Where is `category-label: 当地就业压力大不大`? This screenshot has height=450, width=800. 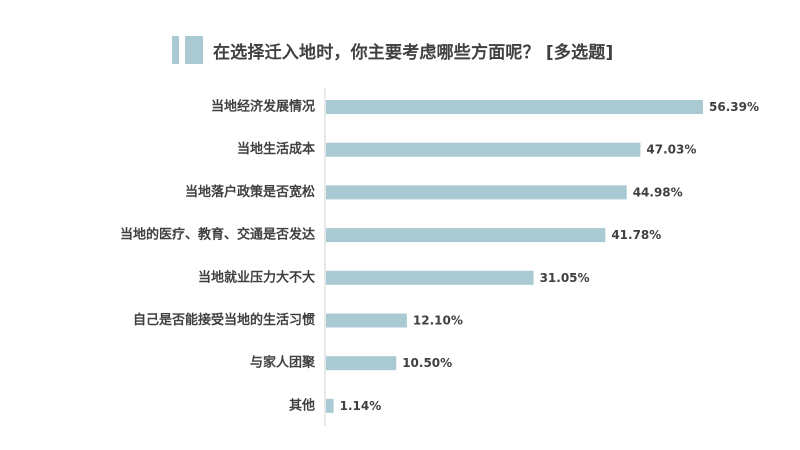
category-label: 当地就业压力大不大 is located at coordinates (256, 277).